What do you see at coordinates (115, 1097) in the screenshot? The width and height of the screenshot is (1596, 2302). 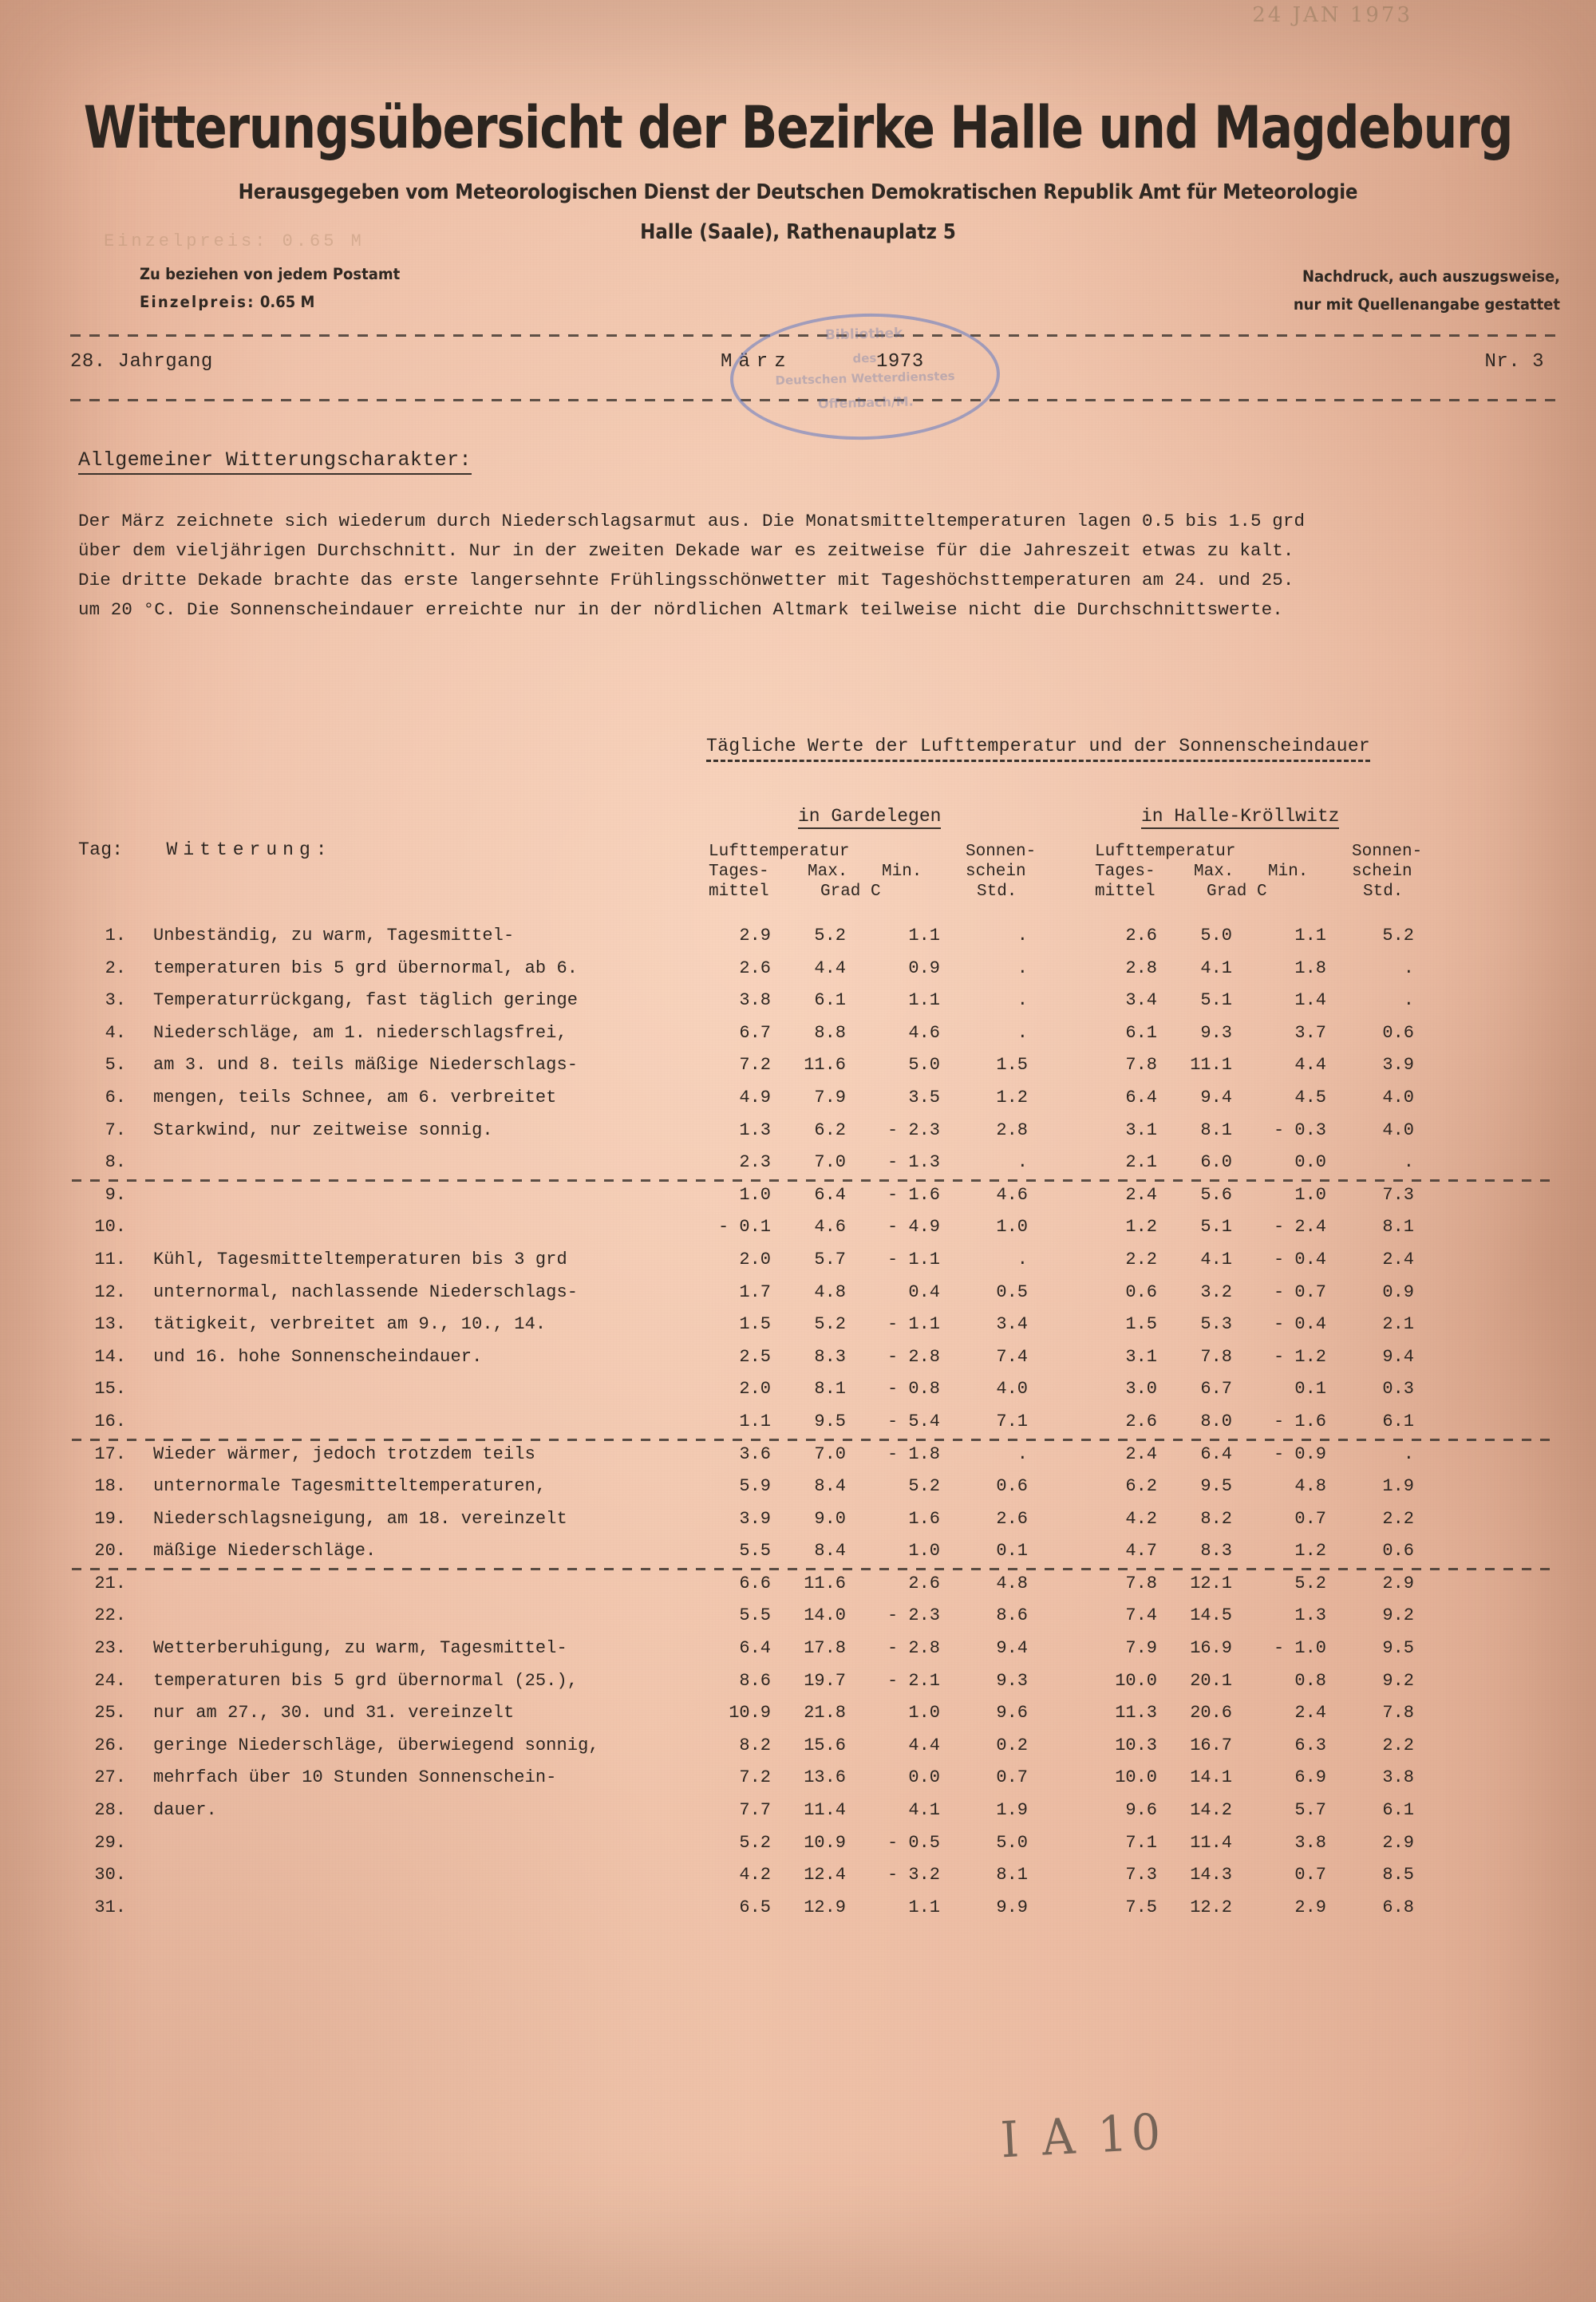 I see `row-day-number: 6.` at bounding box center [115, 1097].